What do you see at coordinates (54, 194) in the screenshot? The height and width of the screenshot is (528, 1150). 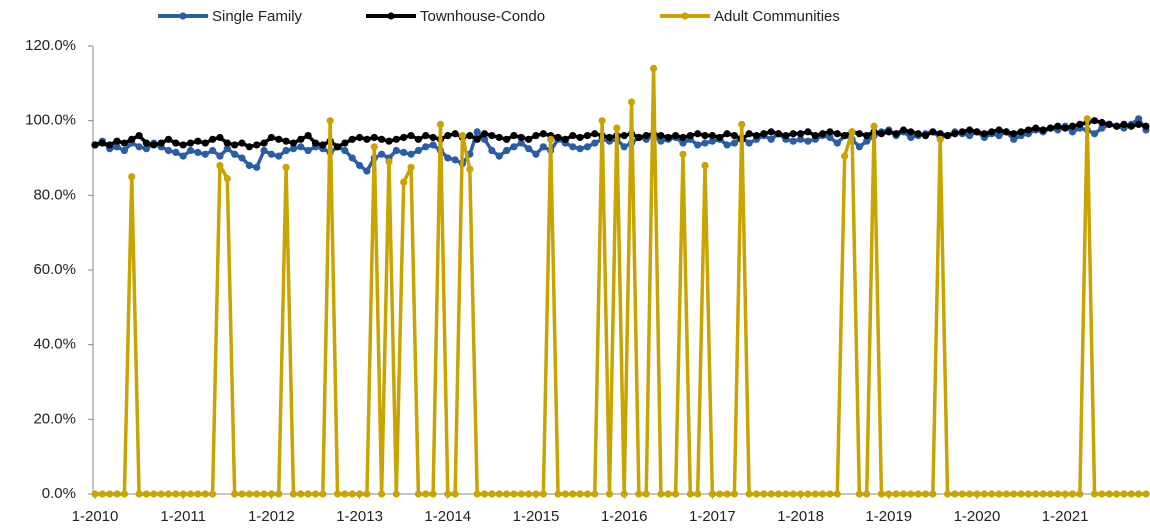 I see `y-tick-label: 80.0%` at bounding box center [54, 194].